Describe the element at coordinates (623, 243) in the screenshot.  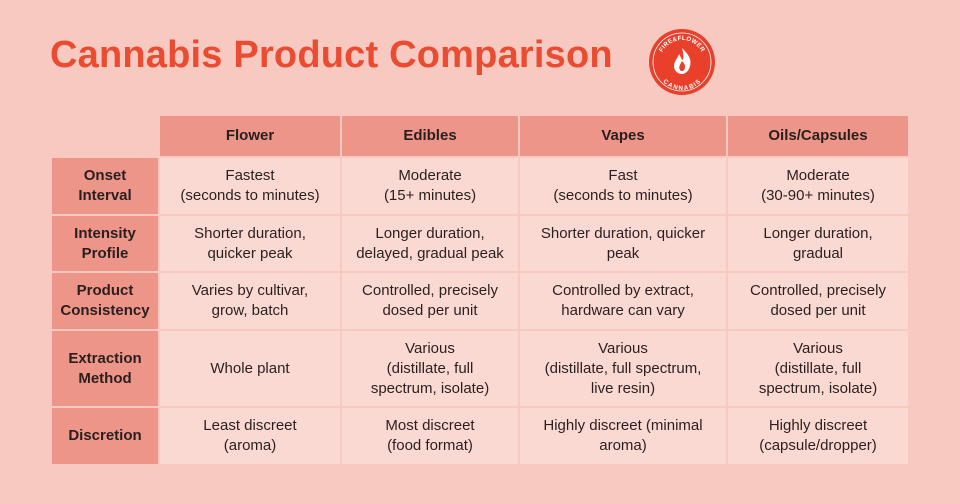
I see `cell-intensity-vapes: Shorter duration, quicker peak` at that location.